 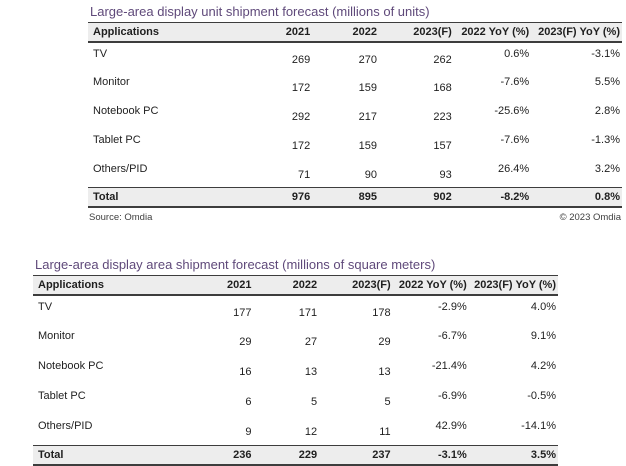 What do you see at coordinates (492, 197) in the screenshot?
I see `cell-2022-yoy: -8.2%` at bounding box center [492, 197].